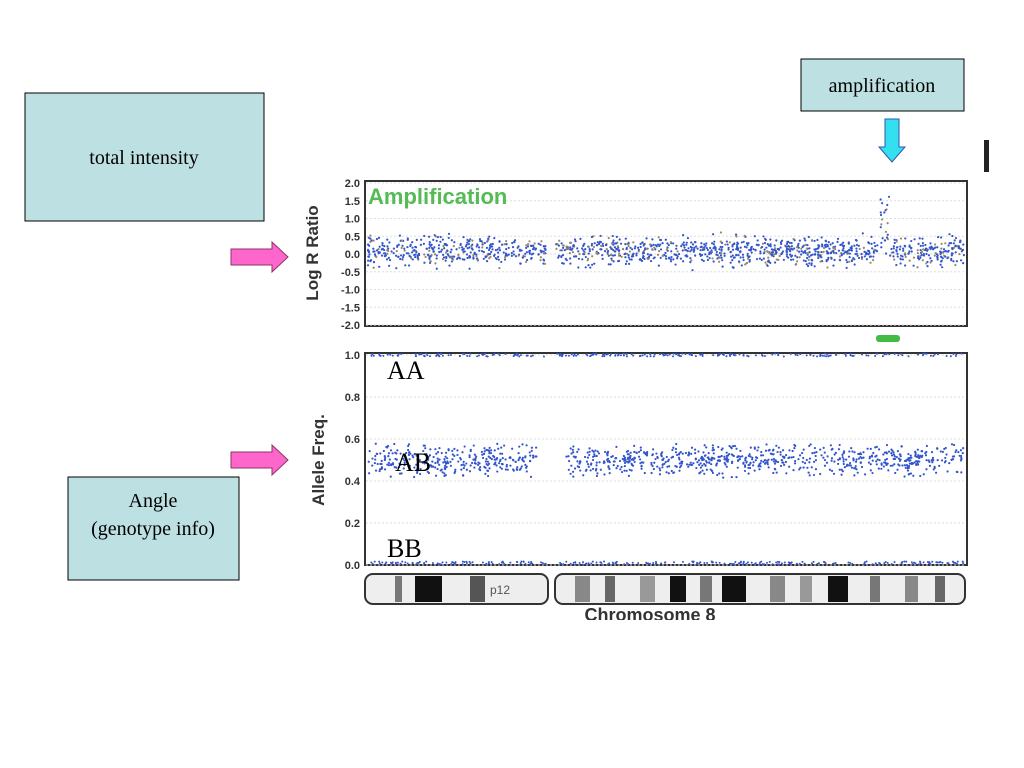 The height and width of the screenshot is (768, 1024). I want to click on arrow, so click(259, 257).